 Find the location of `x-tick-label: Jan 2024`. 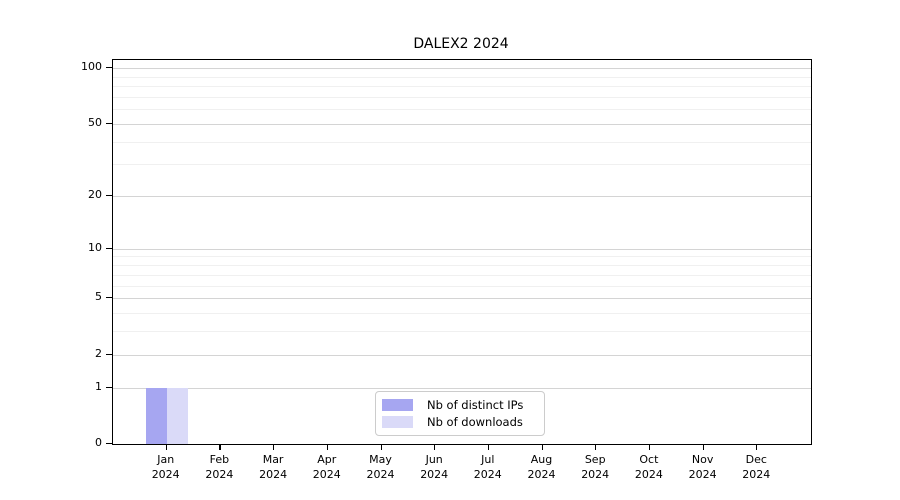

x-tick-label: Jan 2024 is located at coordinates (165, 467).